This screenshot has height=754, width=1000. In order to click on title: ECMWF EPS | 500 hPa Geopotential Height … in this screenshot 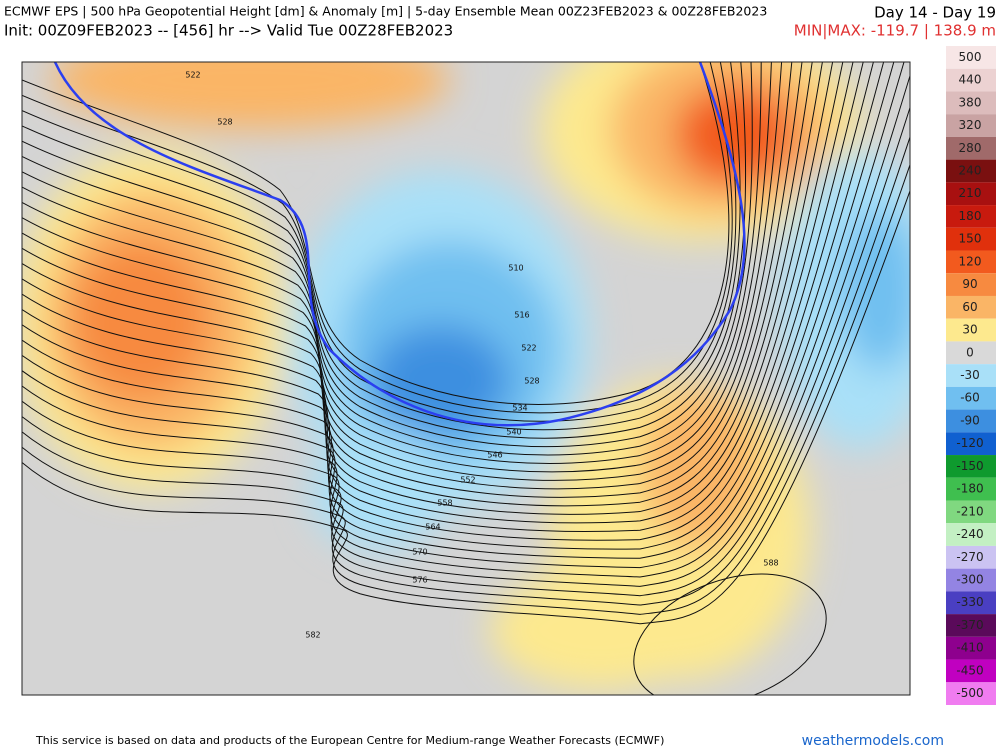, I will do `click(385, 11)`.